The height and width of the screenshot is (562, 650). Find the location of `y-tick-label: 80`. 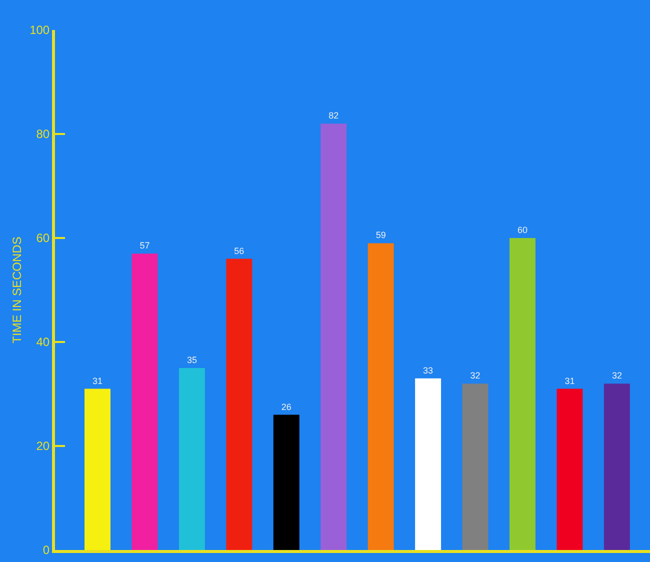

y-tick-label: 80 is located at coordinates (43, 134).